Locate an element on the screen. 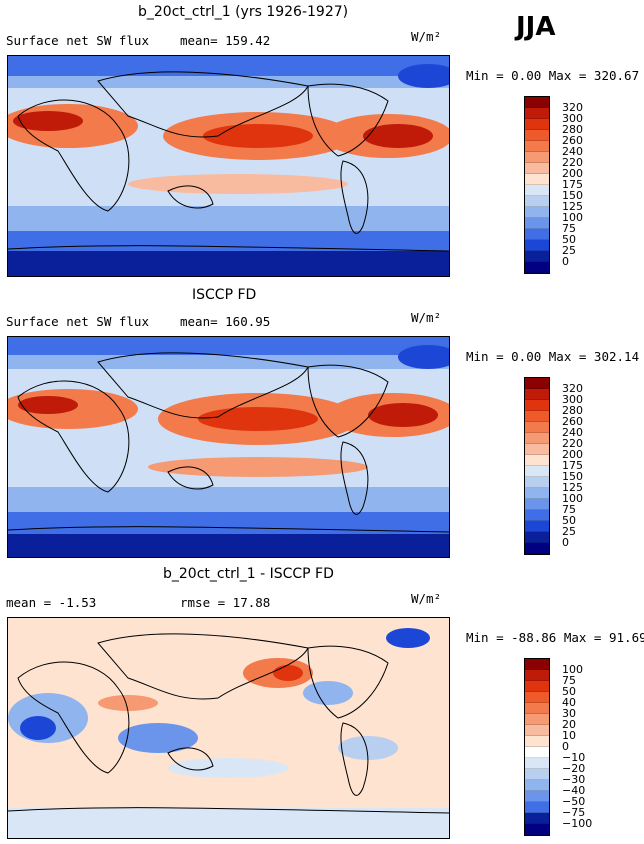 The height and width of the screenshot is (844, 644). panel-1-colorbar is located at coordinates (537, 185).